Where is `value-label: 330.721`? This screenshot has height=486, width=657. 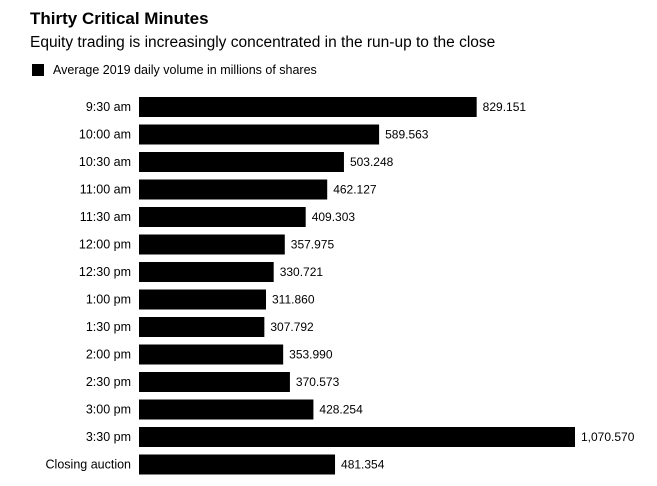
value-label: 330.721 is located at coordinates (302, 272).